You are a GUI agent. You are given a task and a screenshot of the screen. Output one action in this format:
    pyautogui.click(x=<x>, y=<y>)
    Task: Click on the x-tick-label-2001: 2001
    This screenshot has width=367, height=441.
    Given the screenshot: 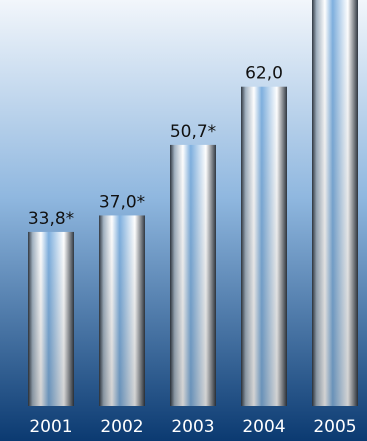 What is the action you would take?
    pyautogui.click(x=50, y=427)
    